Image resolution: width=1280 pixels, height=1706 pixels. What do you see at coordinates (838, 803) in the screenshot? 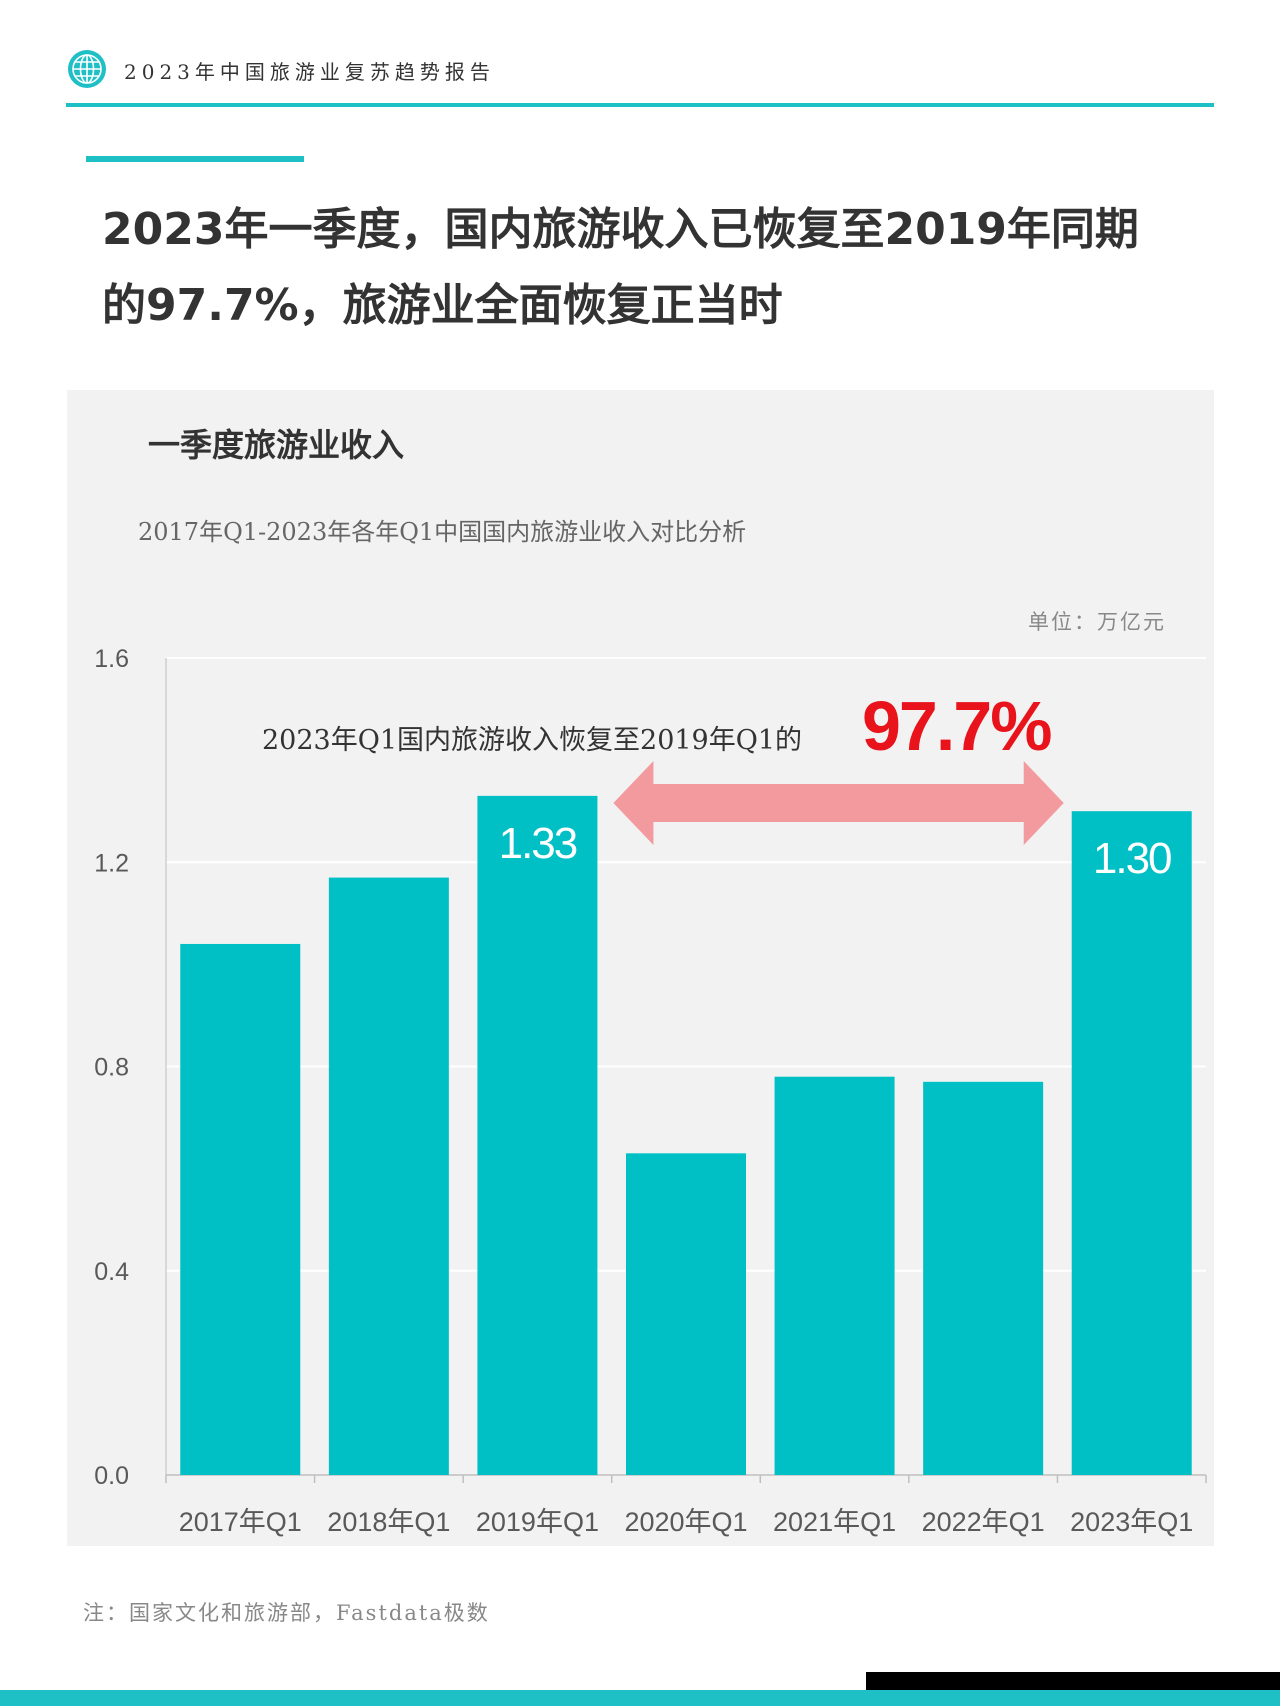
I see `double-arrow` at bounding box center [838, 803].